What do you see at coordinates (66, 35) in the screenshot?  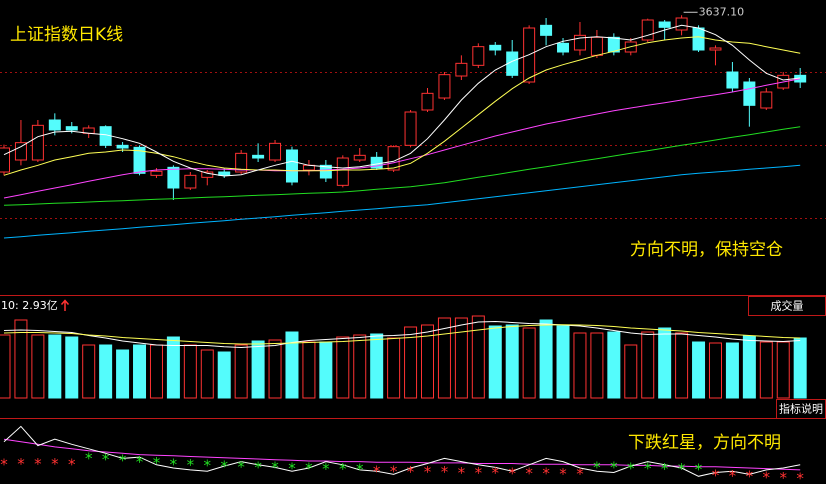 I see `chart-title: 上证指数日K线` at bounding box center [66, 35].